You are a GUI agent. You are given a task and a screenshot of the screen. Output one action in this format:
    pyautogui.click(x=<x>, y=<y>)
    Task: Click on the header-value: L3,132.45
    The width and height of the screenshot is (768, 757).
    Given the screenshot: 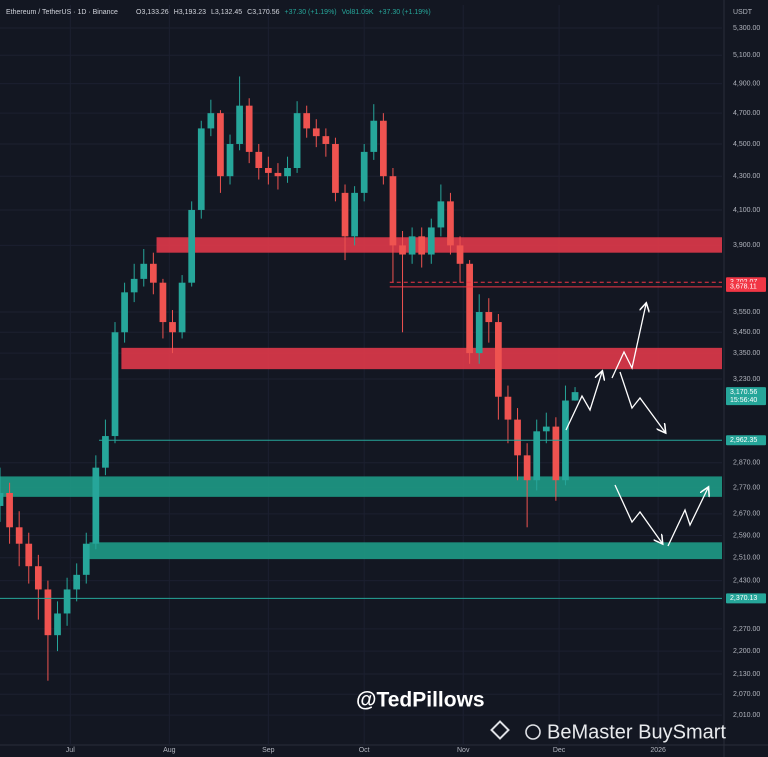 What is the action you would take?
    pyautogui.click(x=226, y=12)
    